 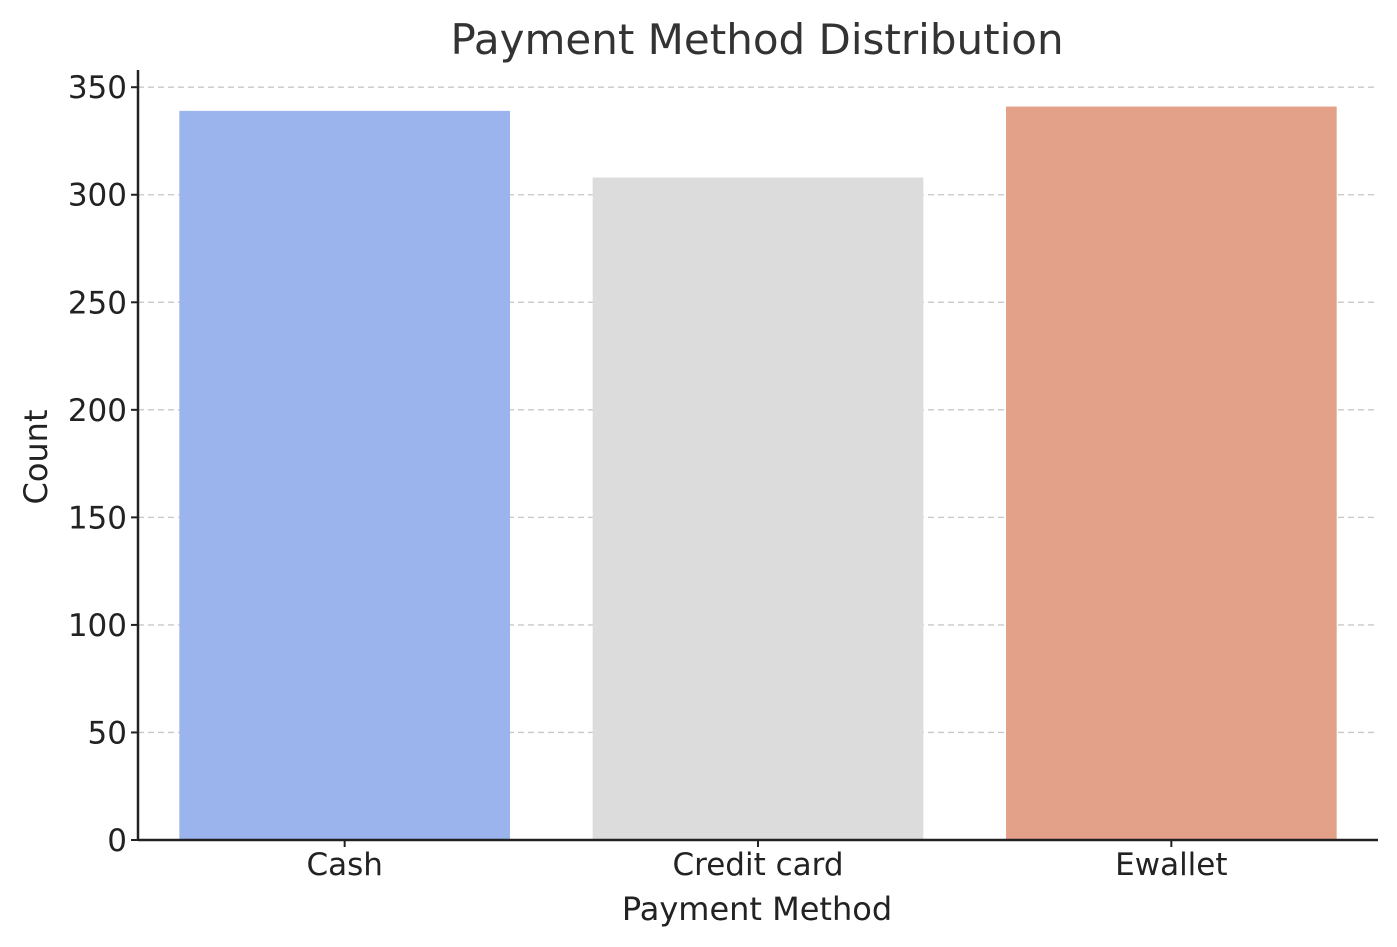 I want to click on x-tick-label: Cash, so click(x=344, y=865).